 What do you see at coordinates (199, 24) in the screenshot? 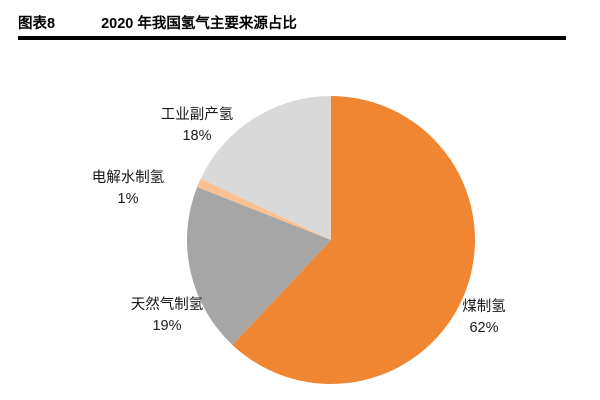
I see `figure-title: 2020 年我国氢气主要来源占比` at bounding box center [199, 24].